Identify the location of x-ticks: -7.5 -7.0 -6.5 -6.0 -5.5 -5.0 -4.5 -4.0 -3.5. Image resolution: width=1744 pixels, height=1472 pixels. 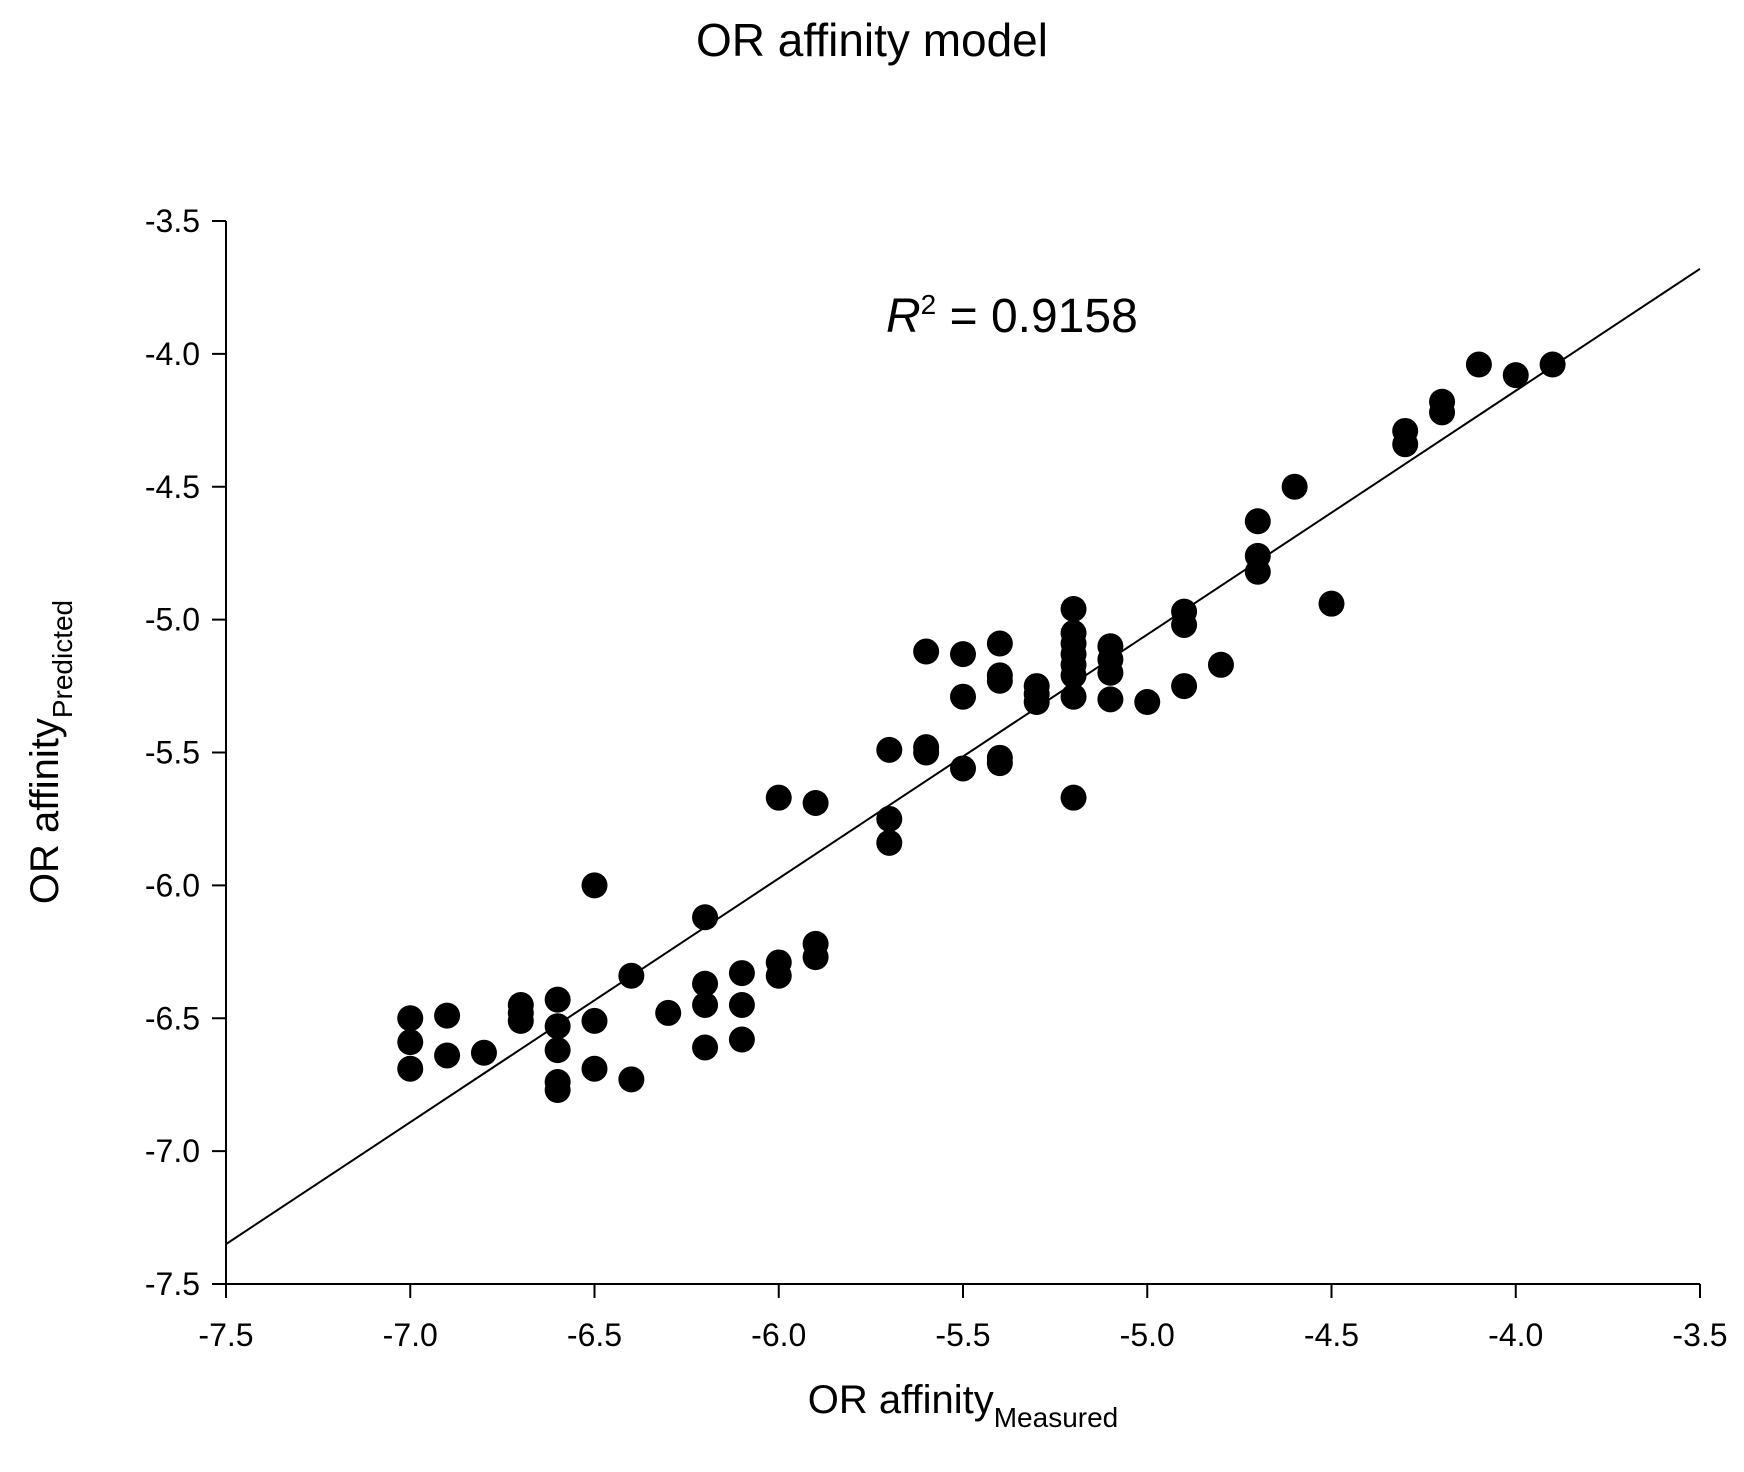
(963, 1318).